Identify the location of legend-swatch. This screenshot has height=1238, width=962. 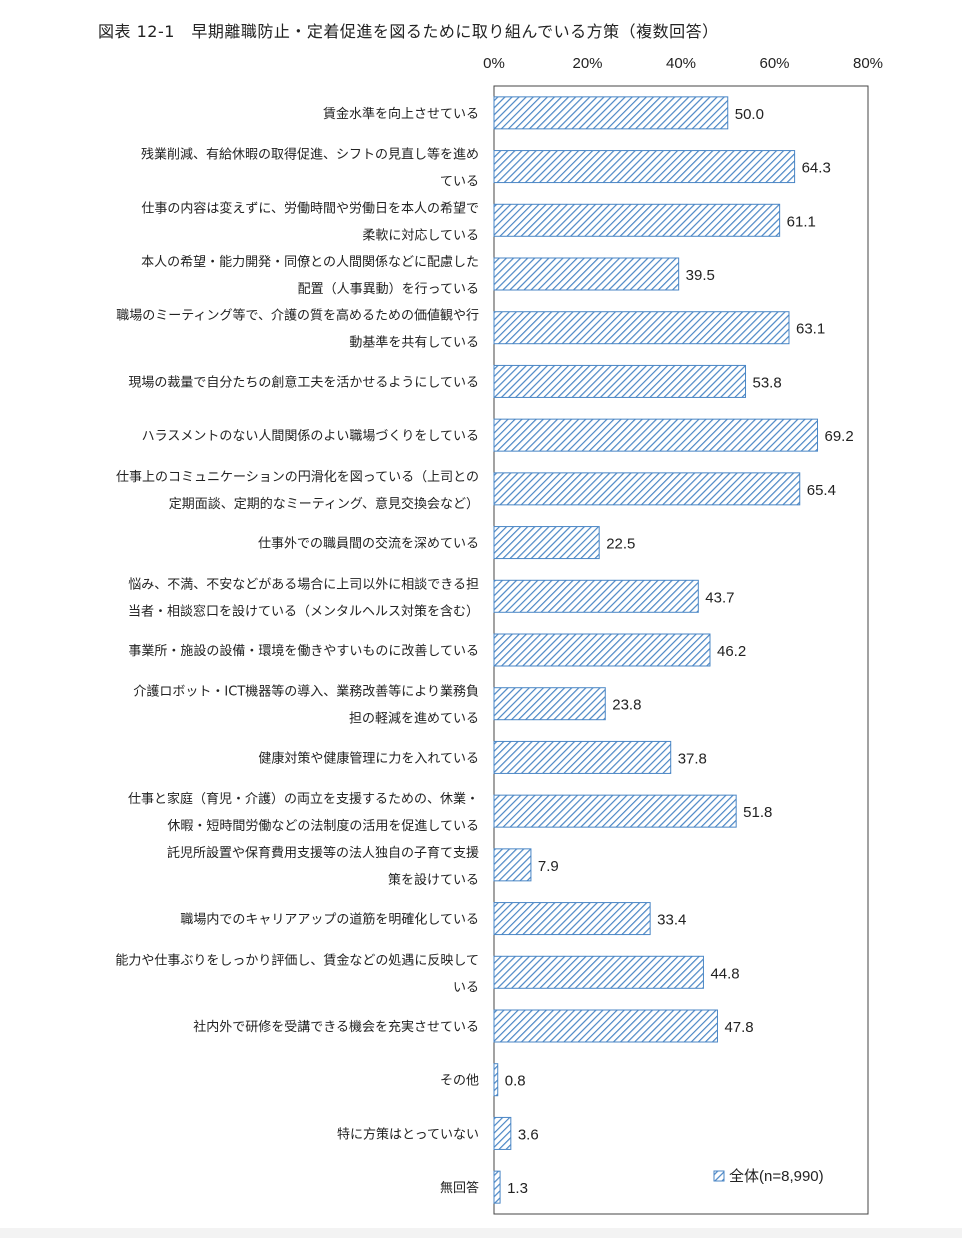
(719, 1176).